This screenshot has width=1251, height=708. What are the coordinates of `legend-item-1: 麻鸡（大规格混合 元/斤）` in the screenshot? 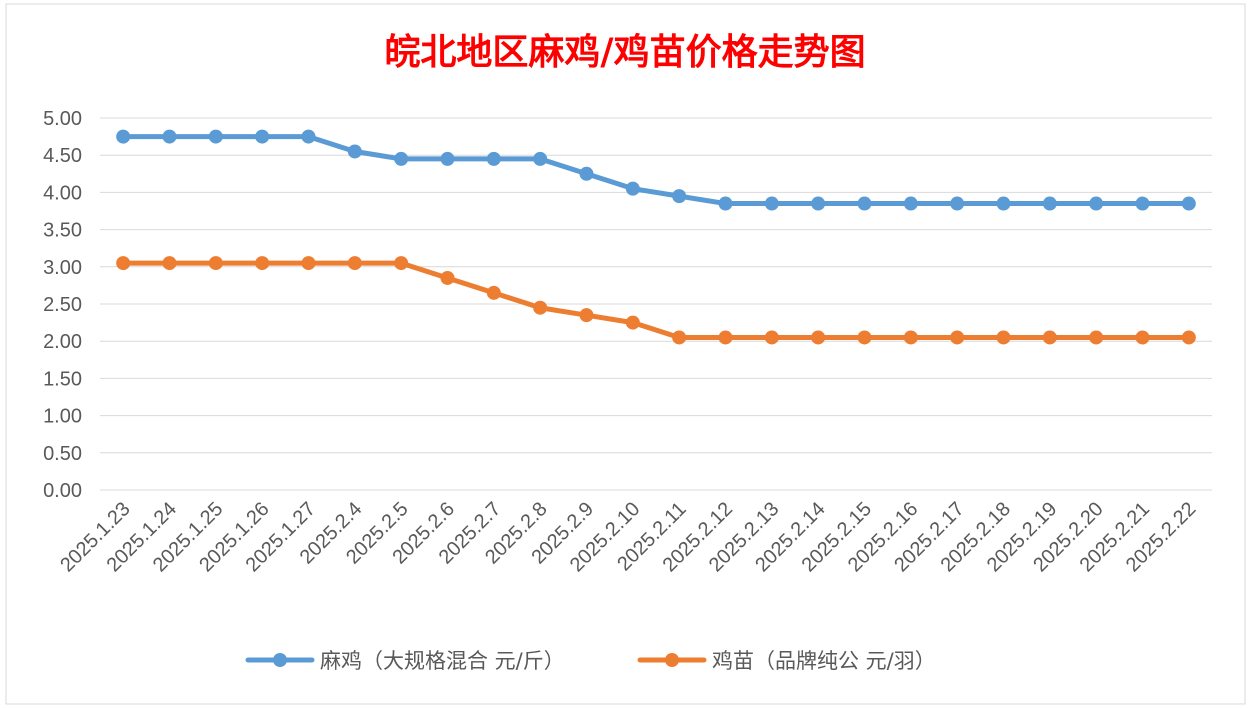 It's located at (405, 661).